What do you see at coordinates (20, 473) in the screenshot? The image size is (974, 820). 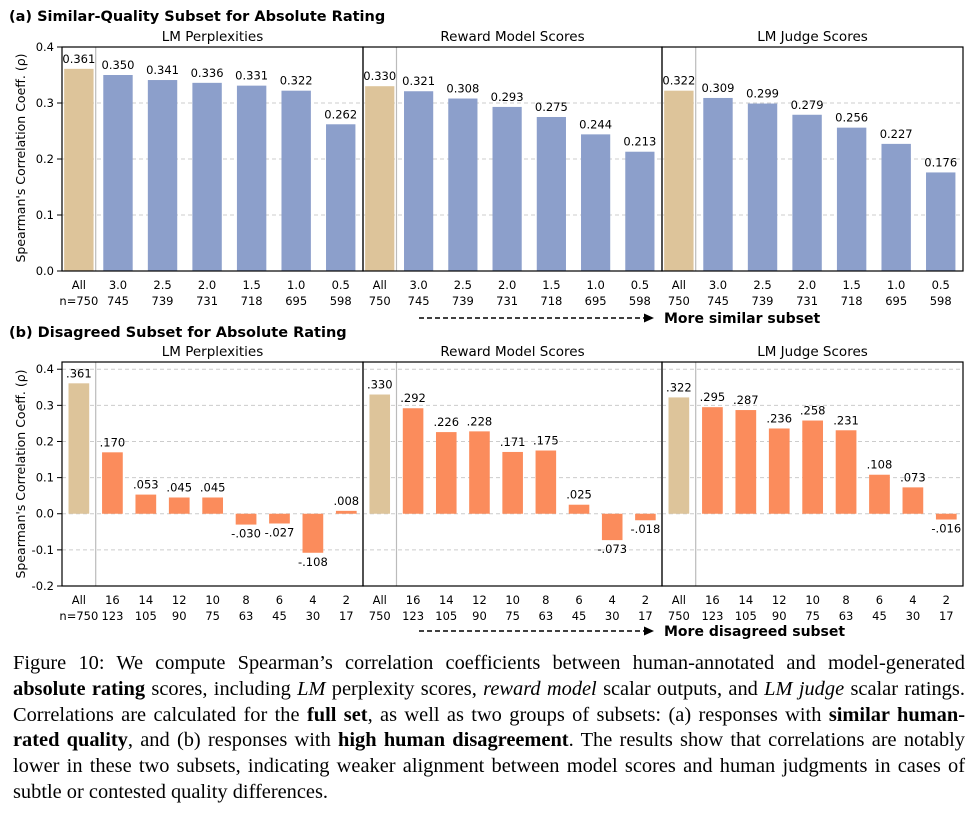 I see `y-axis-label: Spearman's Correlation Coeff. (ρ)` at bounding box center [20, 473].